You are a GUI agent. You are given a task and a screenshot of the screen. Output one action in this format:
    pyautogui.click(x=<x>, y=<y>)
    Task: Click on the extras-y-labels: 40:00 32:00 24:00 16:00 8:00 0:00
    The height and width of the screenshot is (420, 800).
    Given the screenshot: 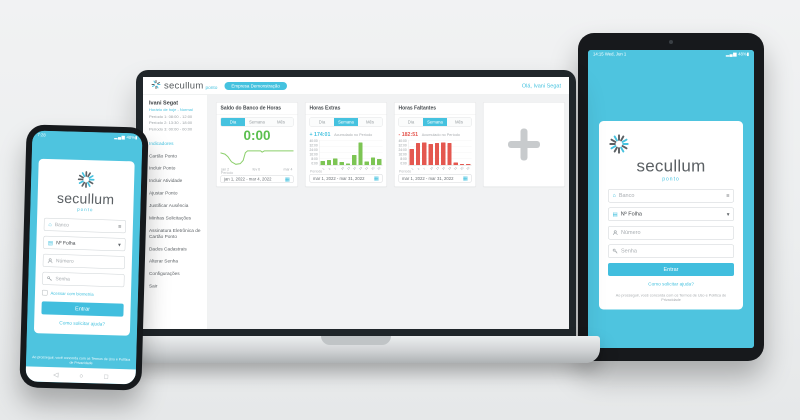 What is the action you would take?
    pyautogui.click(x=313, y=152)
    